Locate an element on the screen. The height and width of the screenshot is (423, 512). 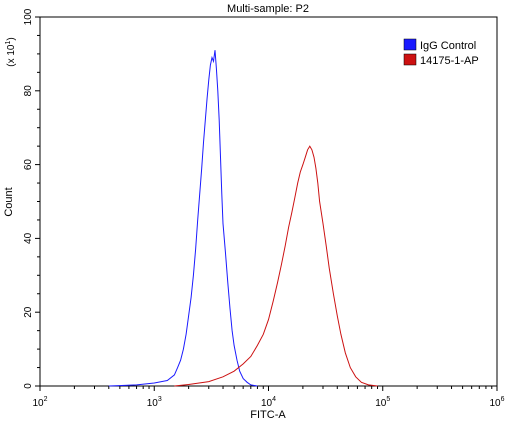
y-tick-label: 60 is located at coordinates (28, 165).